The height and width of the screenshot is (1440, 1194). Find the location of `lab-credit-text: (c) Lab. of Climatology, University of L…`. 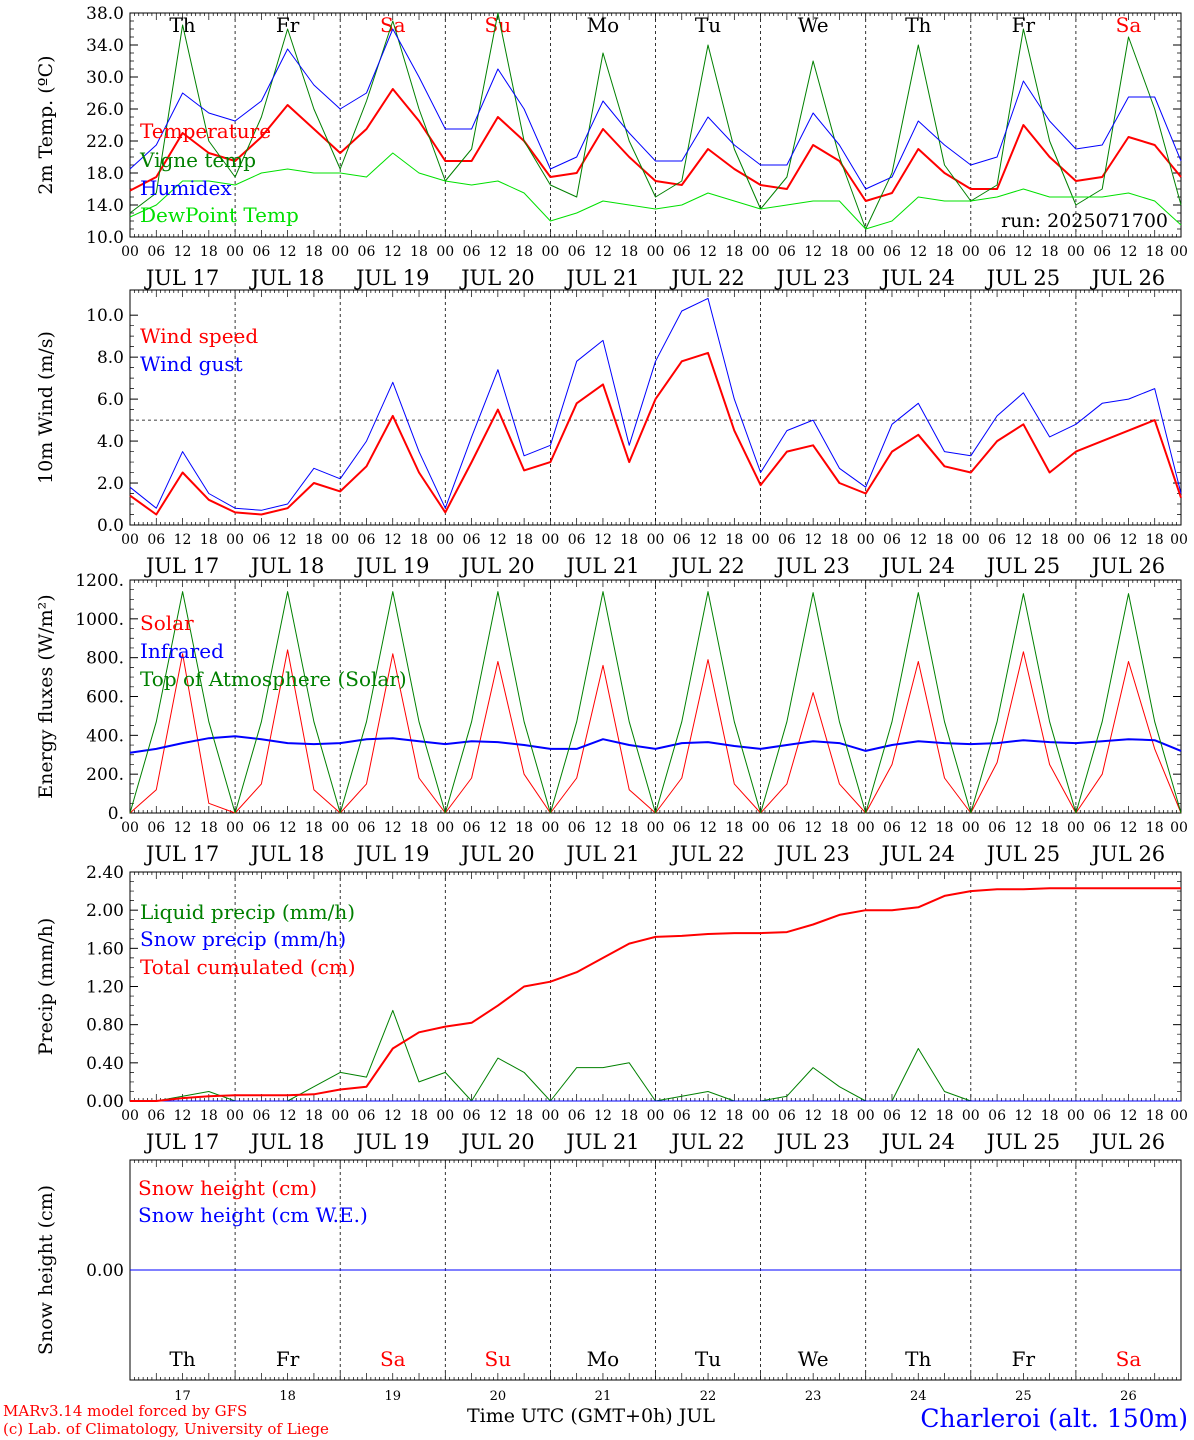

lab-credit-text: (c) Lab. of Climatology, University of L… is located at coordinates (166, 1429).